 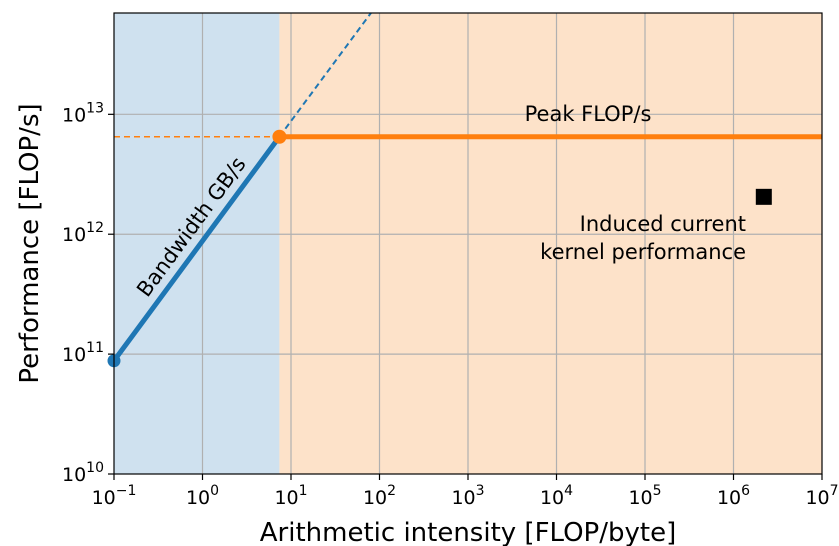 I want to click on x-tick-label: 10⁵, so click(x=644, y=496).